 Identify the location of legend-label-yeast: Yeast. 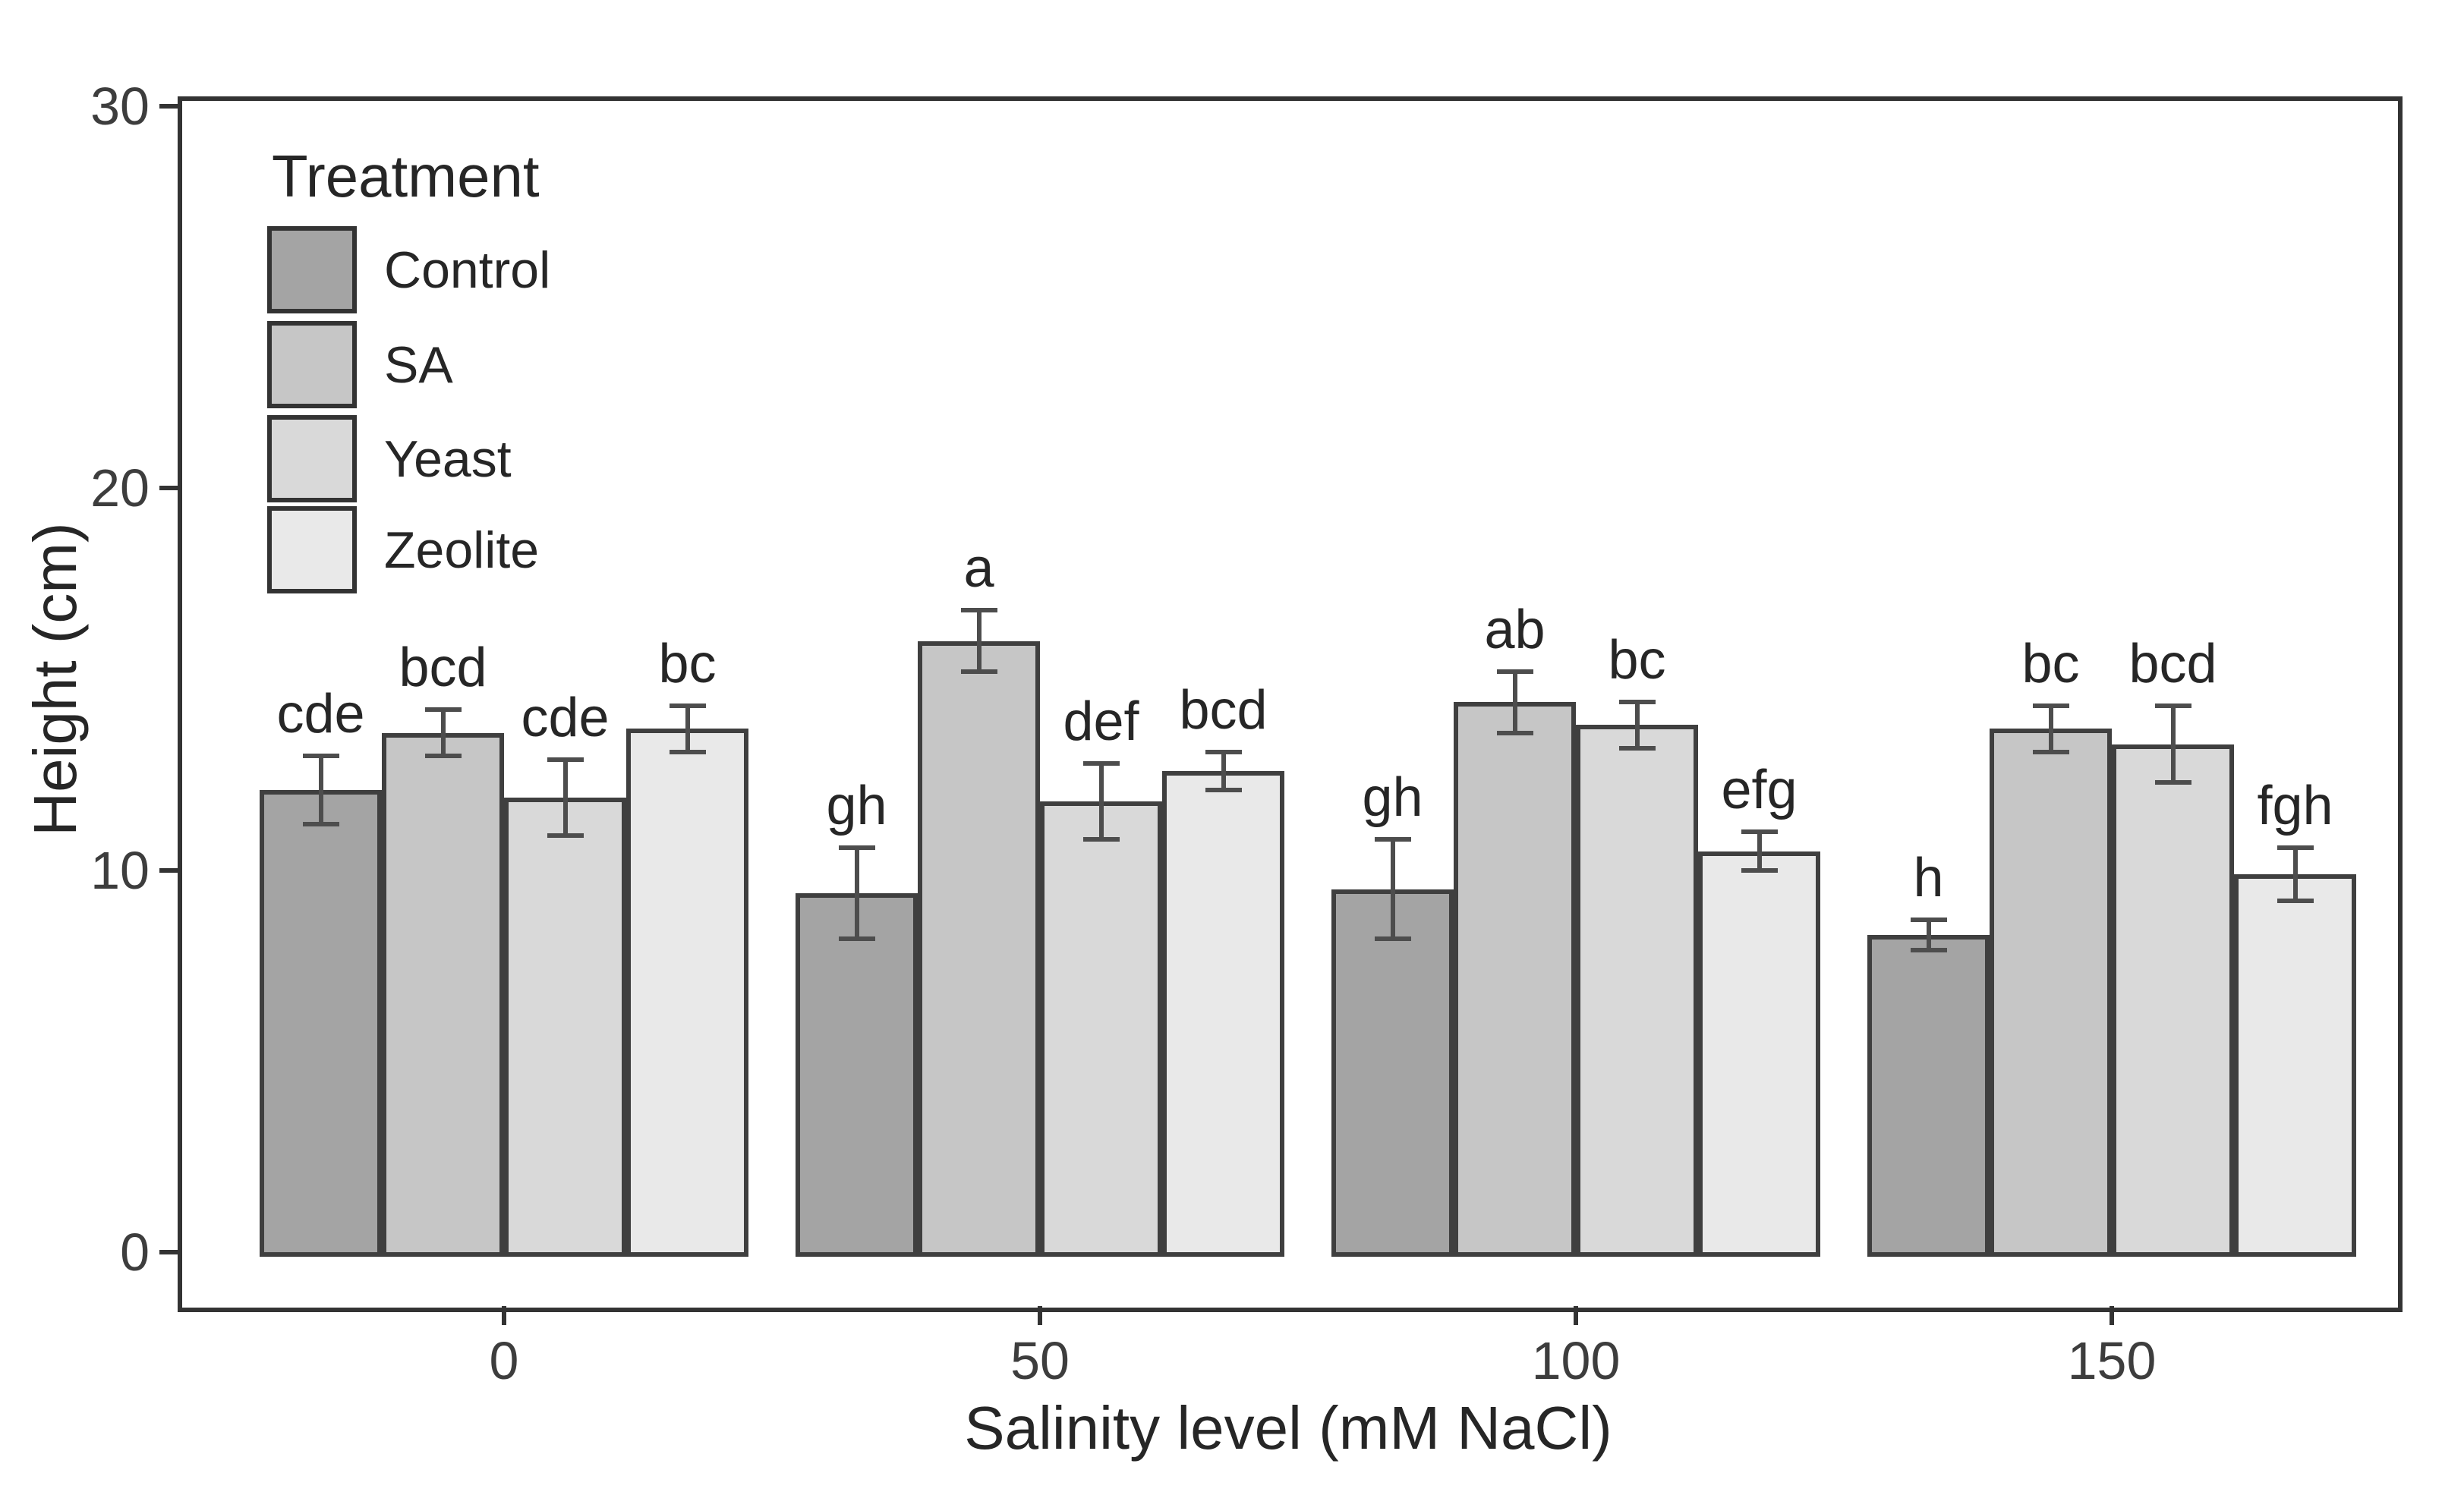
(448, 459).